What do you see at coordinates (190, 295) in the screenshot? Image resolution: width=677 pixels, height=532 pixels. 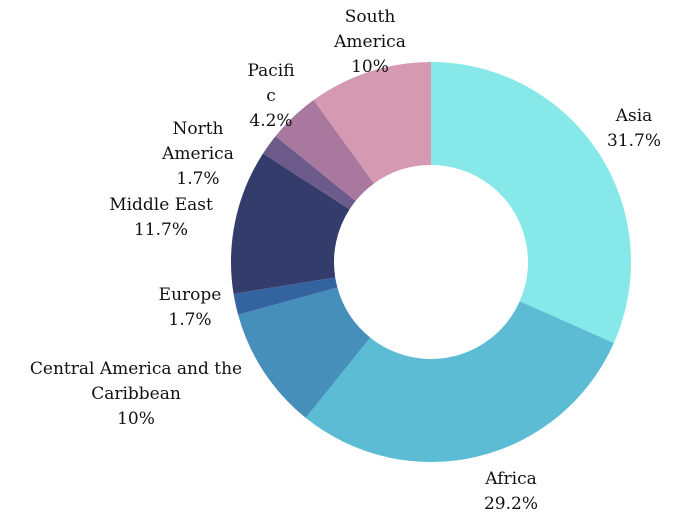 I see `label-line: Europe` at bounding box center [190, 295].